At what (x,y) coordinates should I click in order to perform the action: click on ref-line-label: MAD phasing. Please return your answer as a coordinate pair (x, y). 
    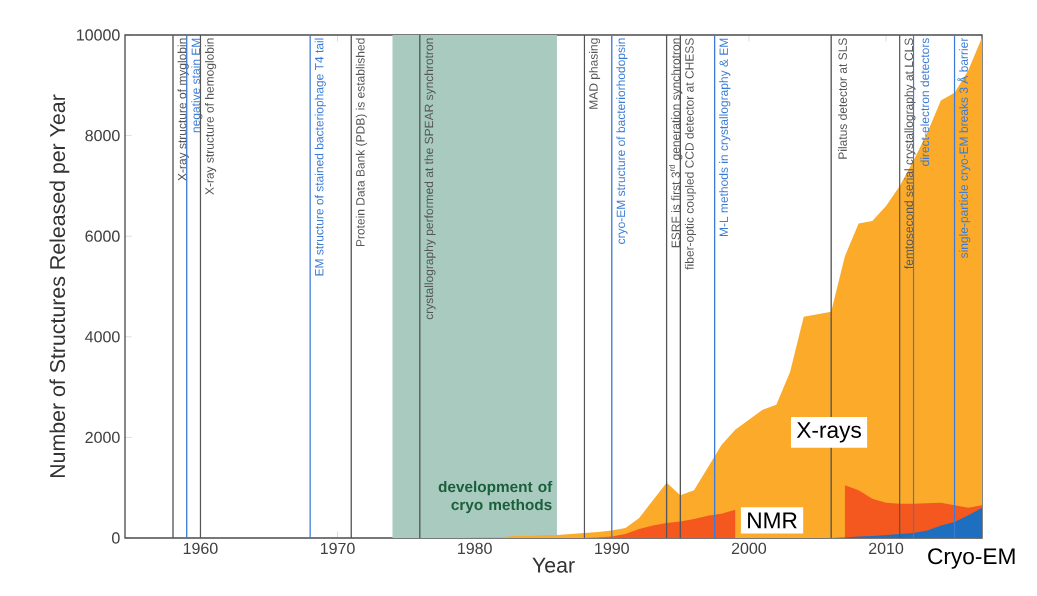
    Looking at the image, I should click on (594, 73).